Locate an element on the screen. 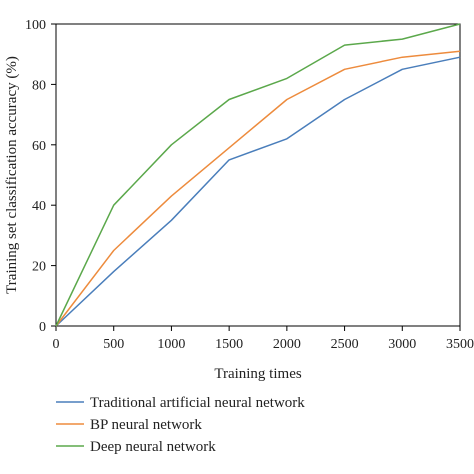 Image resolution: width=474 pixels, height=474 pixels. y-tick-label: 100 is located at coordinates (35, 25).